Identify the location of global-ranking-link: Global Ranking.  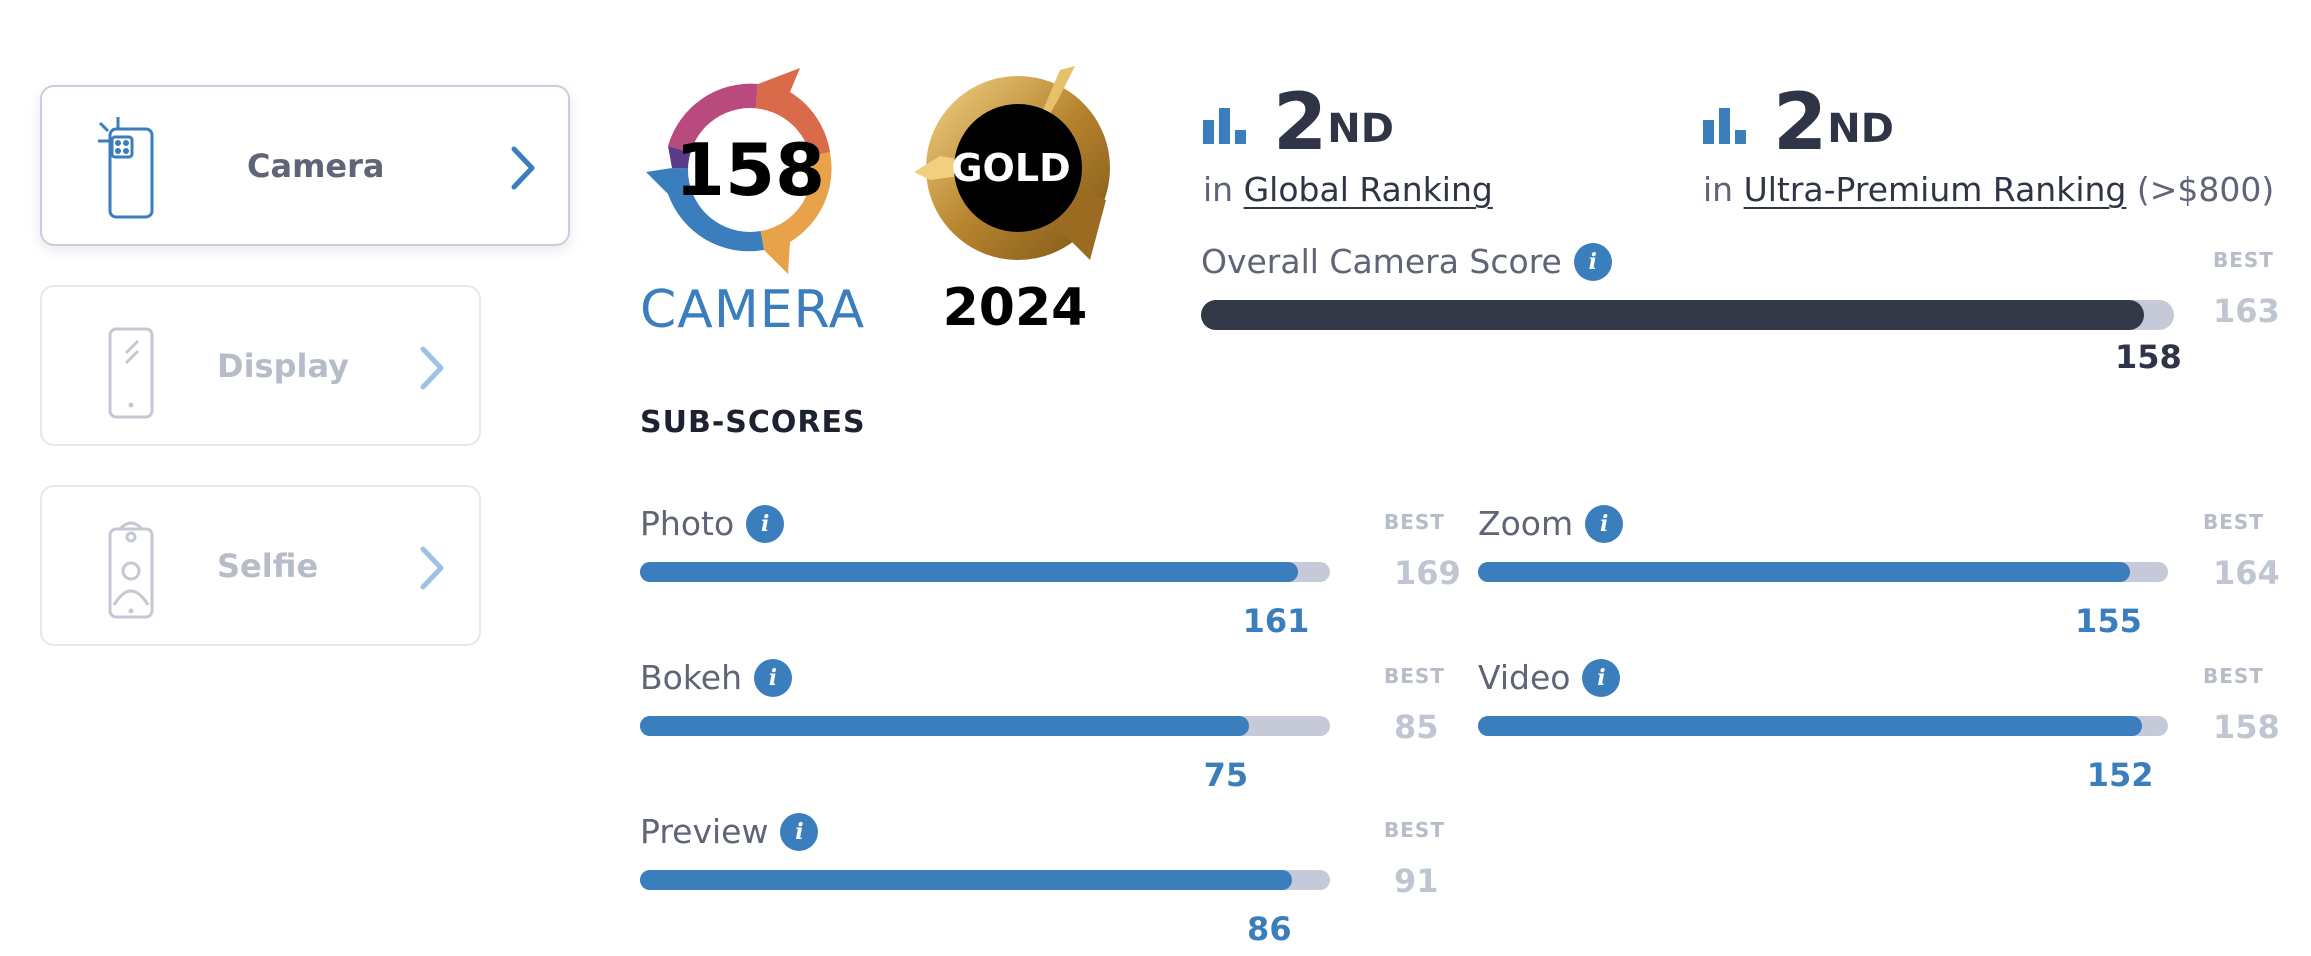
(1368, 189).